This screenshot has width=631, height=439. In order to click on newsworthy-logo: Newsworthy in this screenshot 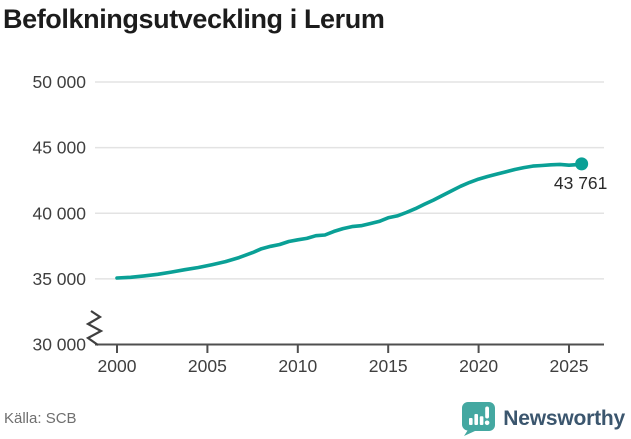, I will do `click(543, 419)`.